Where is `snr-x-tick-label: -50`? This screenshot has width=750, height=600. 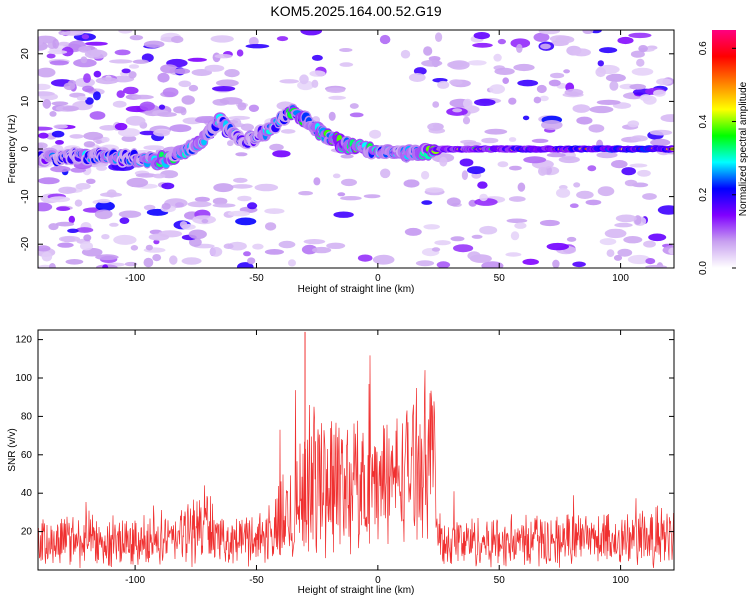 snr-x-tick-label: -50 is located at coordinates (256, 580).